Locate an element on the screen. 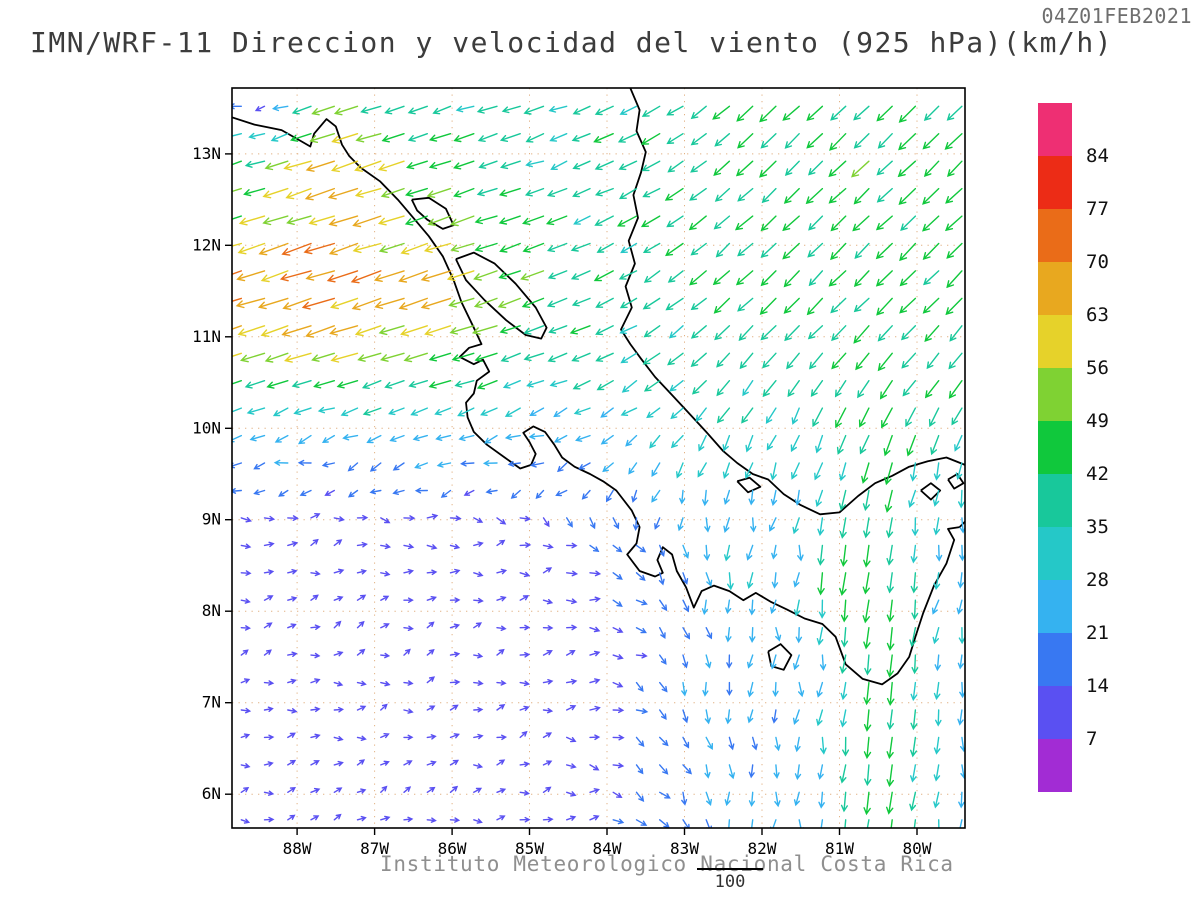  x-tick-label: 87W is located at coordinates (374, 848).